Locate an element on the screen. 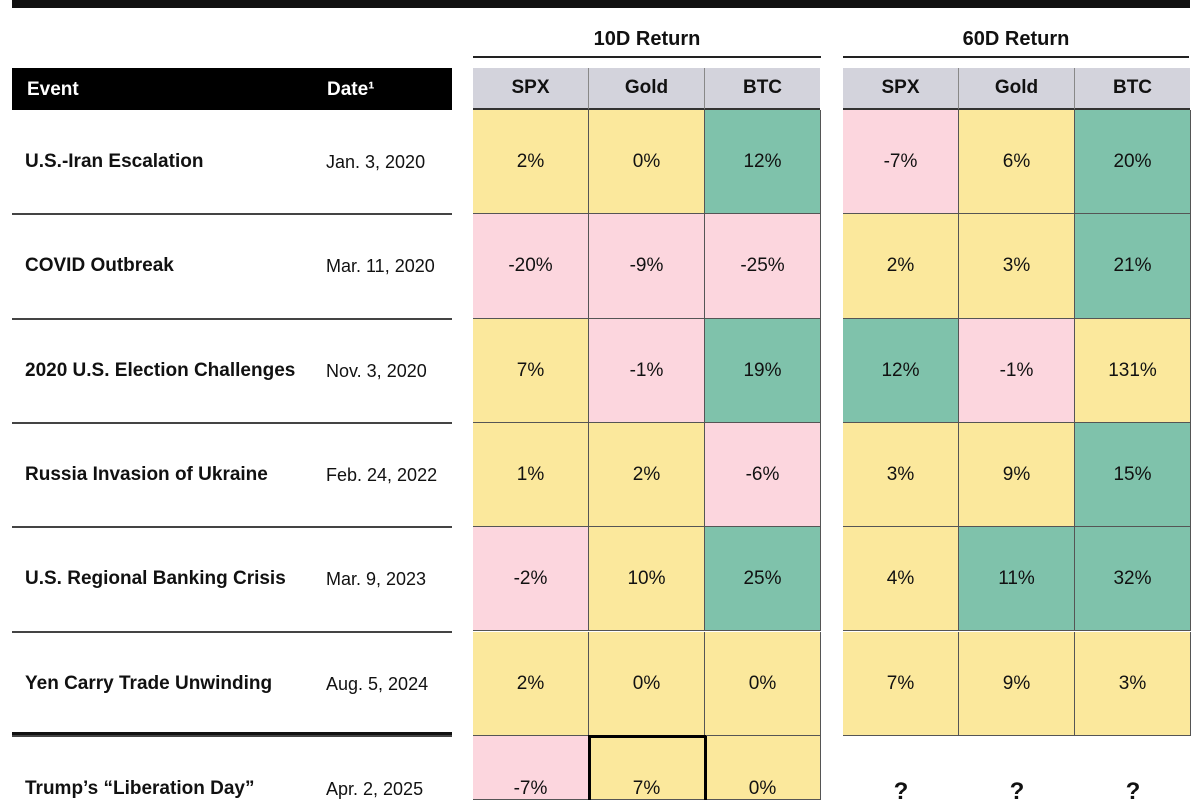 This screenshot has width=1200, height=806. cell-value: 1% is located at coordinates (530, 475).